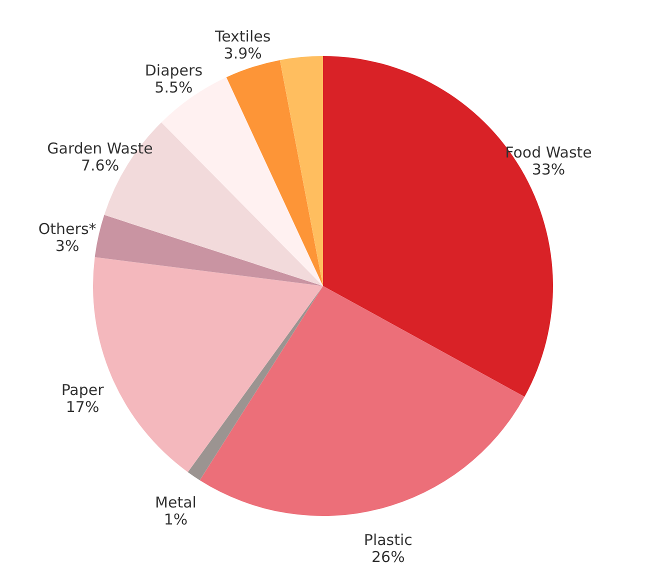 This screenshot has width=646, height=572. What do you see at coordinates (173, 71) in the screenshot?
I see `slice-label: Diapers` at bounding box center [173, 71].